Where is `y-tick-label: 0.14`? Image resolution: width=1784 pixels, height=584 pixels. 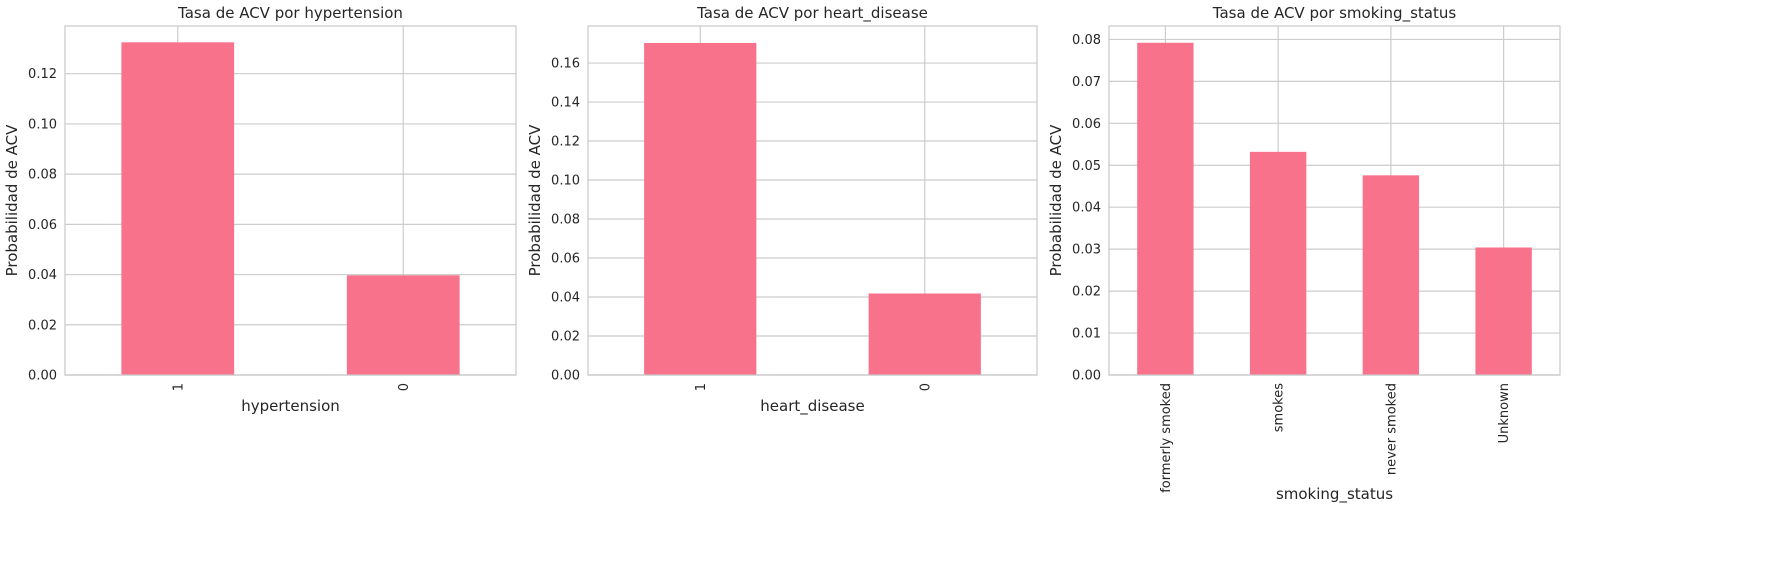
y-tick-label: 0.14 is located at coordinates (565, 103).